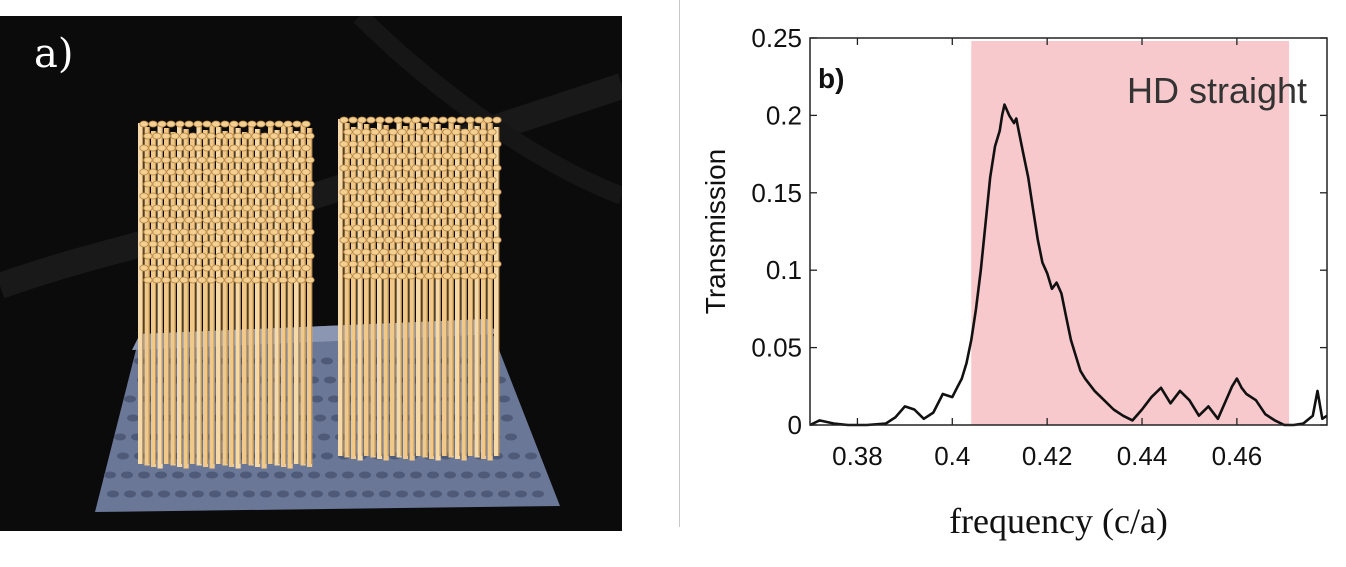 The image size is (1346, 567). I want to click on y-tick-label: 0.05, so click(776, 348).